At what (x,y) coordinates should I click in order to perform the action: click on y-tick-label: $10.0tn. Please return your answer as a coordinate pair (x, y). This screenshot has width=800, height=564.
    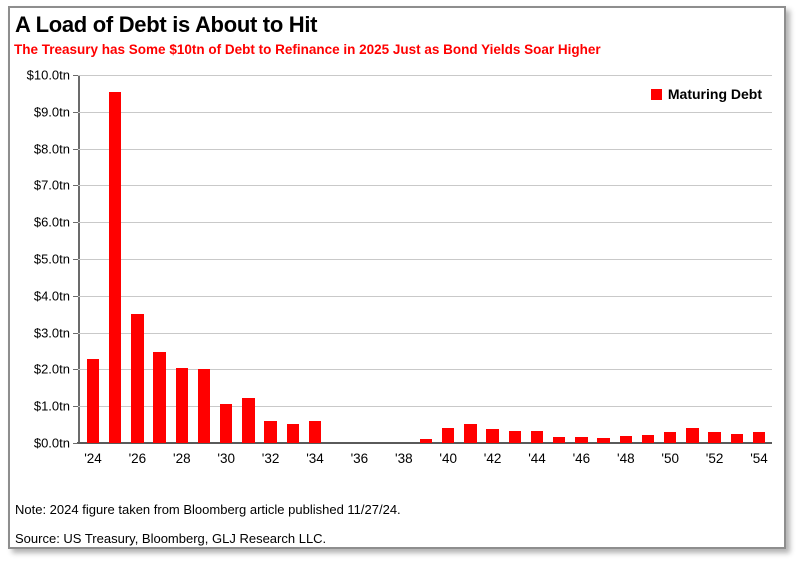
    Looking at the image, I should click on (48, 75).